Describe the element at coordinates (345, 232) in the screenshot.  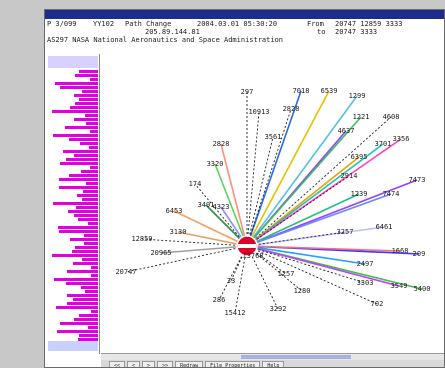
I see `as-node-label: 3257` at that location.